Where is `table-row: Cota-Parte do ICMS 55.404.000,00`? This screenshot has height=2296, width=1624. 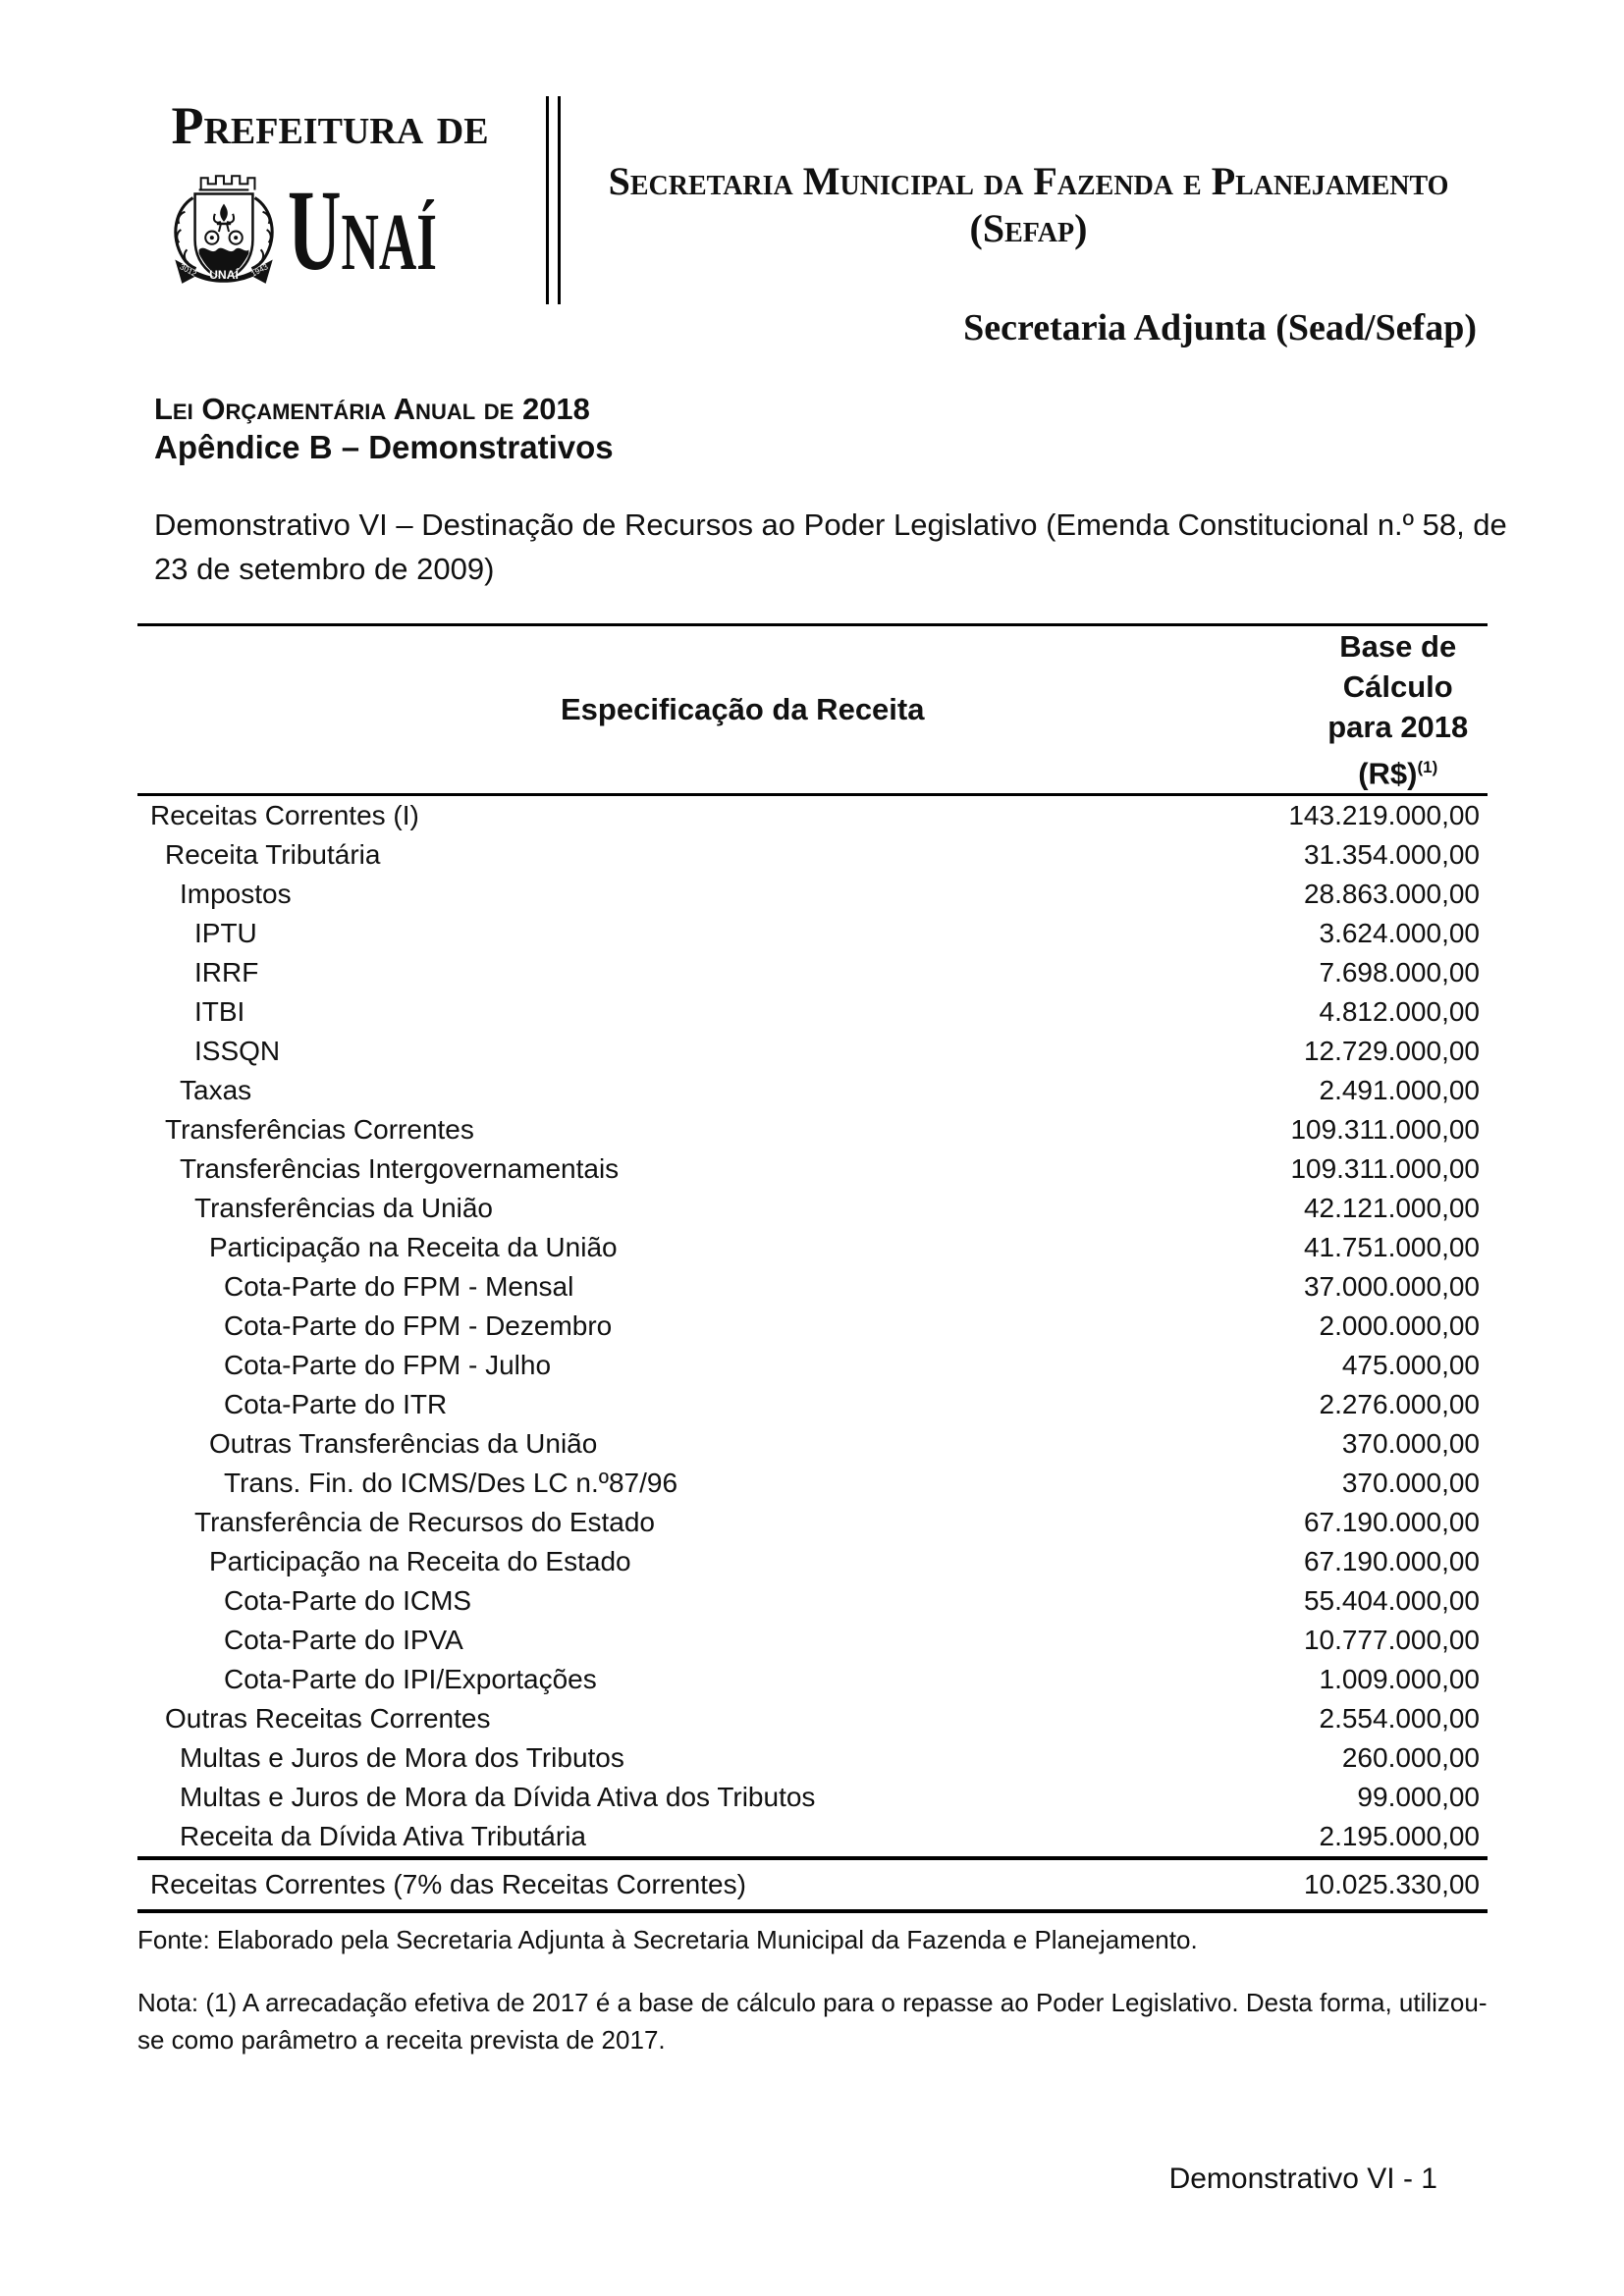 table-row: Cota-Parte do ICMS 55.404.000,00 is located at coordinates (812, 1601).